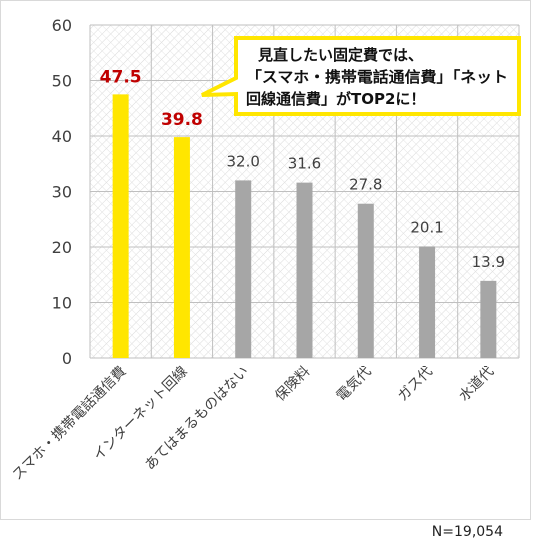 The image size is (533, 552). What do you see at coordinates (467, 532) in the screenshot?
I see `sample-size-note: N=19,054` at bounding box center [467, 532].